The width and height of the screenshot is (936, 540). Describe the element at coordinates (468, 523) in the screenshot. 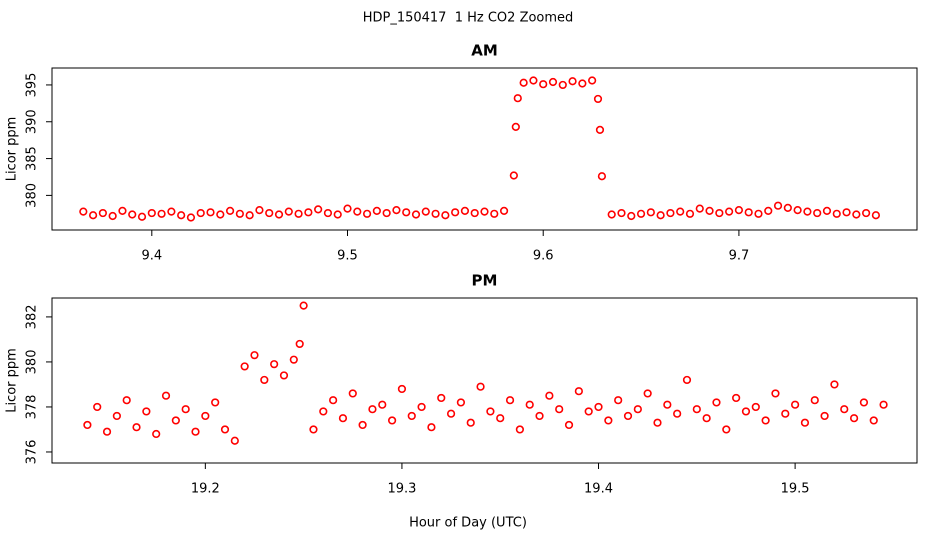

I see `x-axis-label: Hour of Day (UTC)` at that location.